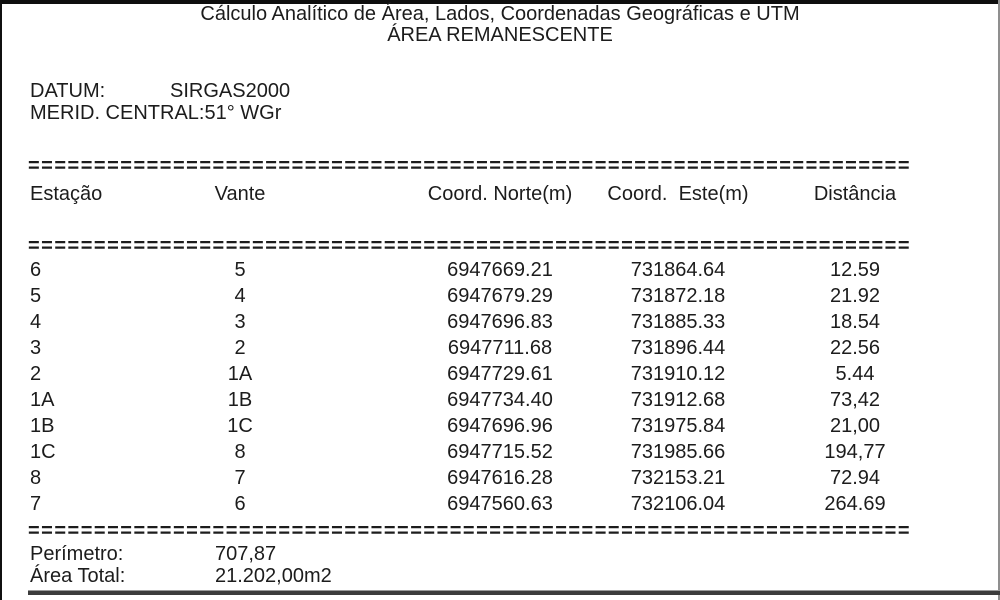  I want to click on cell-coord-este: 731872.18, so click(678, 296).